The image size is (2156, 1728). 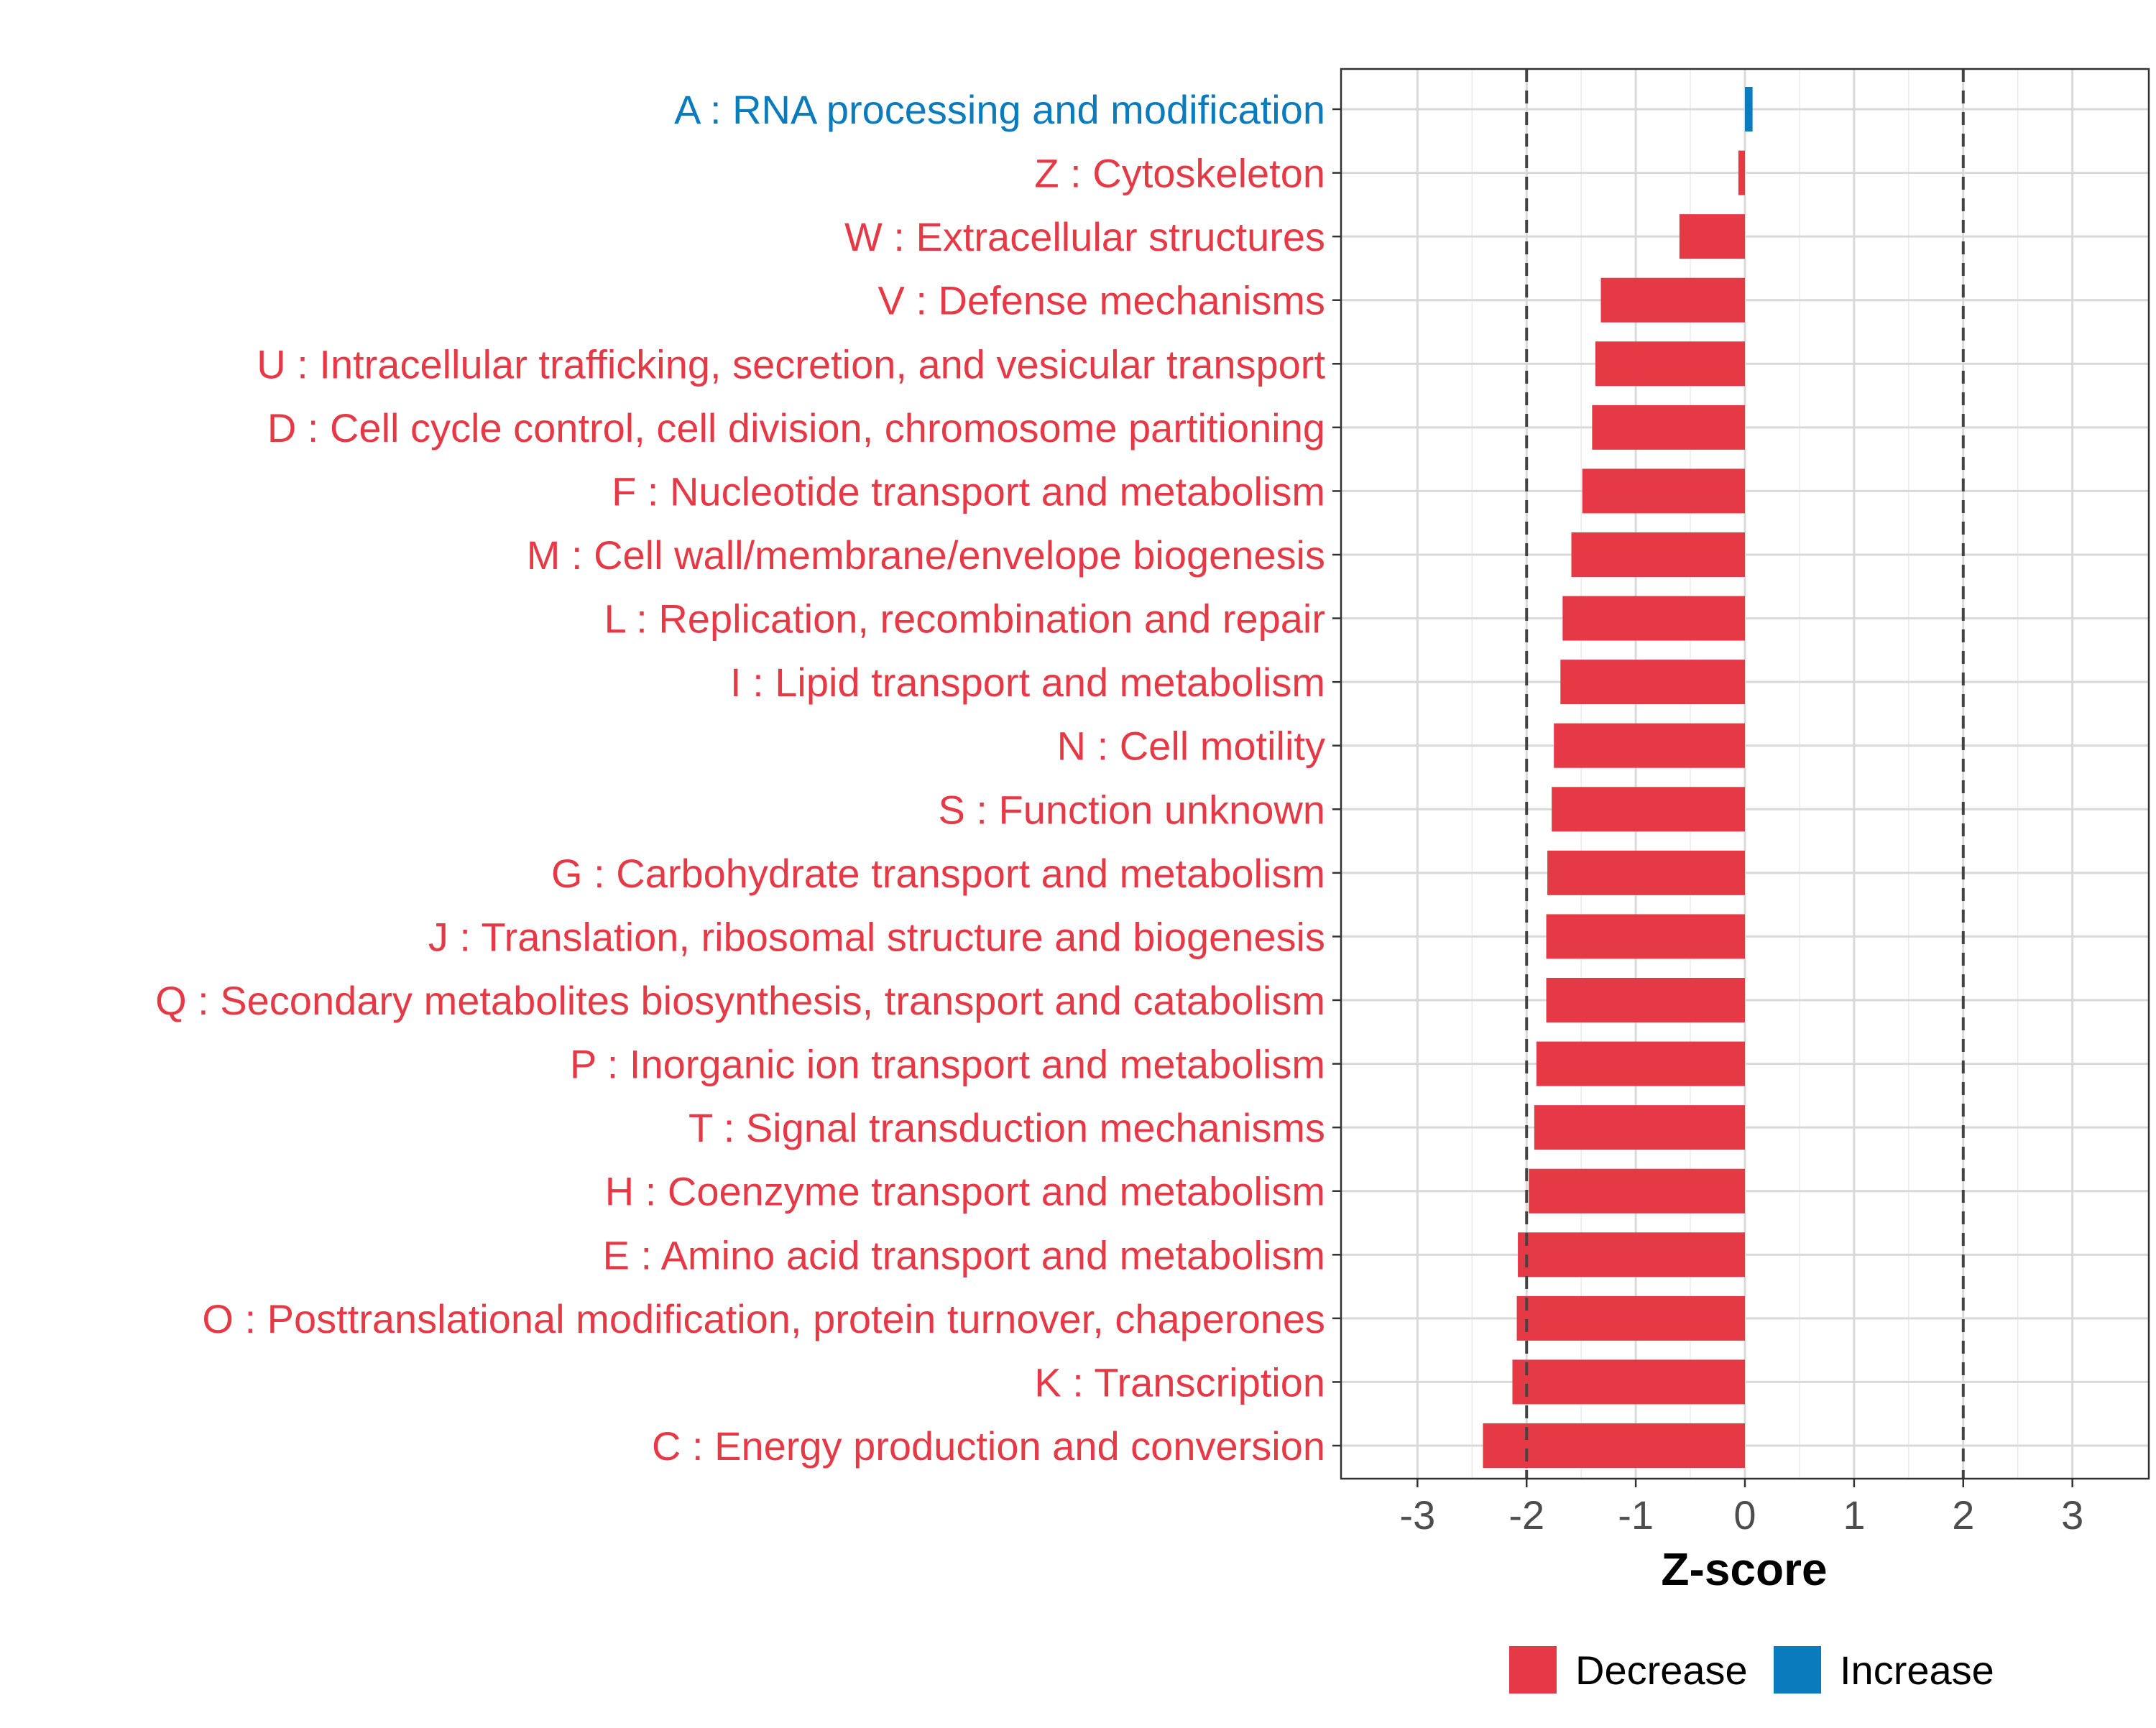 I want to click on x-tick-label: -1, so click(x=1636, y=1515).